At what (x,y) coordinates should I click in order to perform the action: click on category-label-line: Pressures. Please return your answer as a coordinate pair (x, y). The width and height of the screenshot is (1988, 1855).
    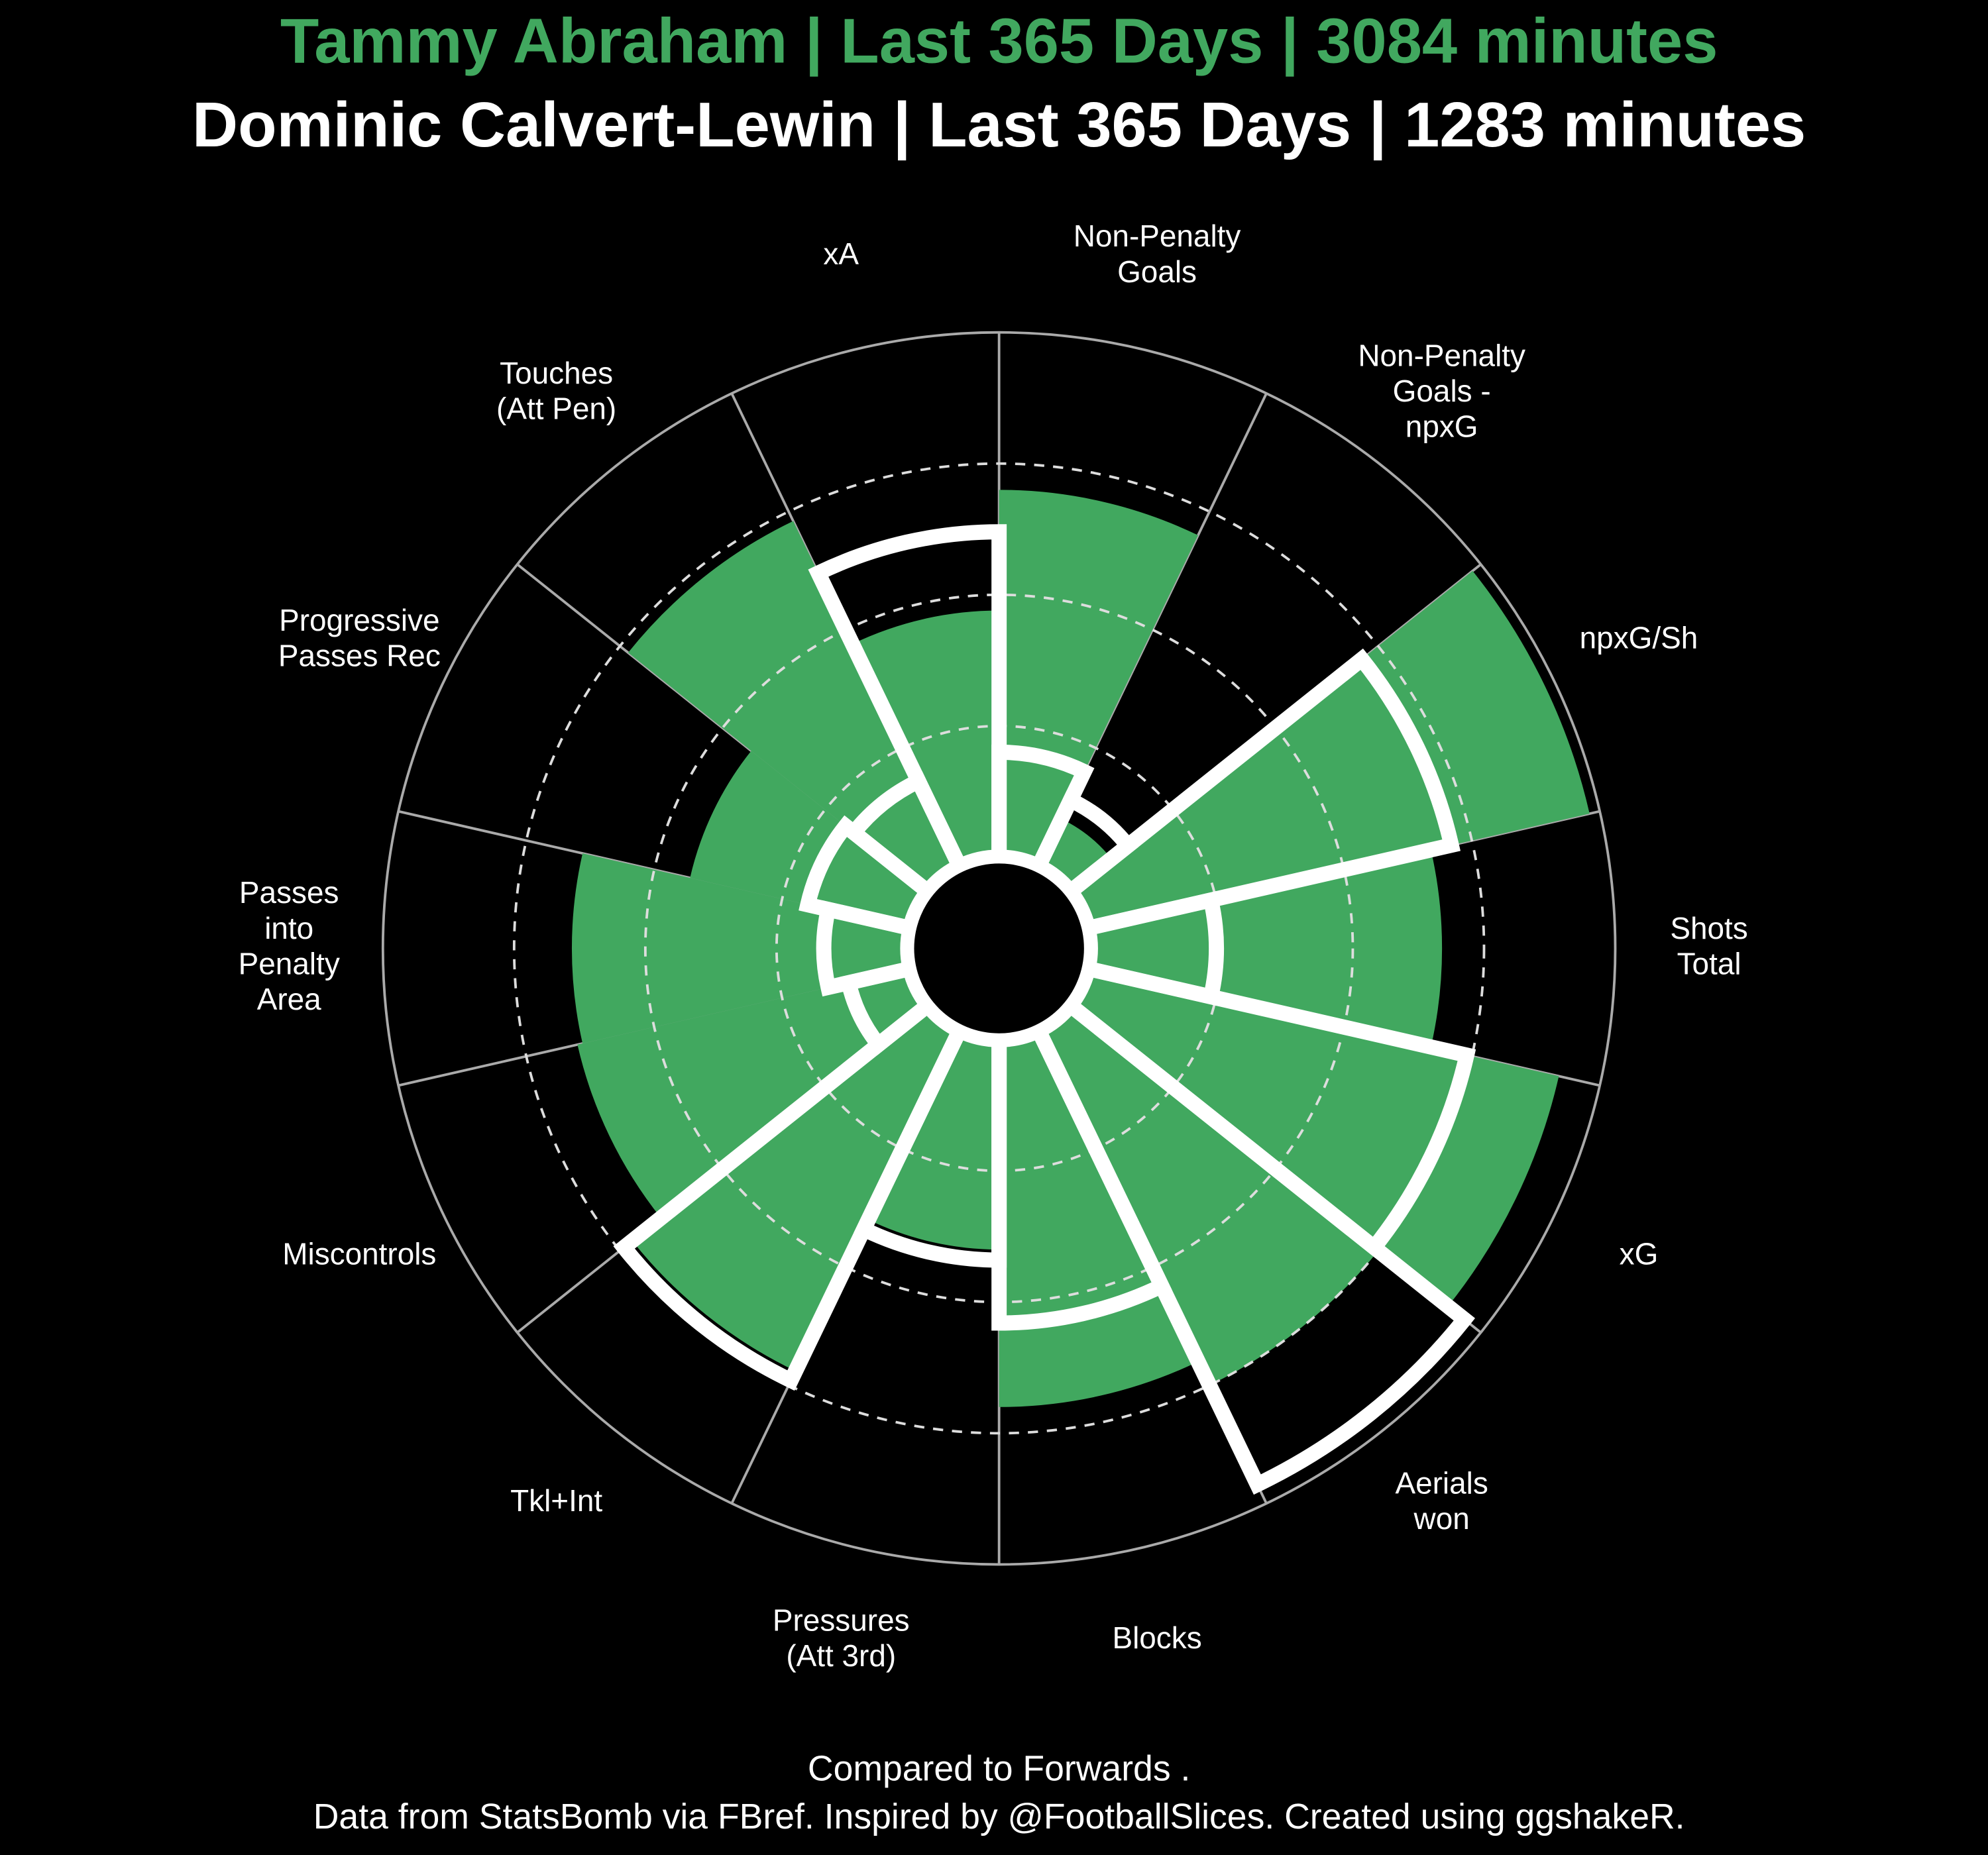
    Looking at the image, I should click on (841, 1620).